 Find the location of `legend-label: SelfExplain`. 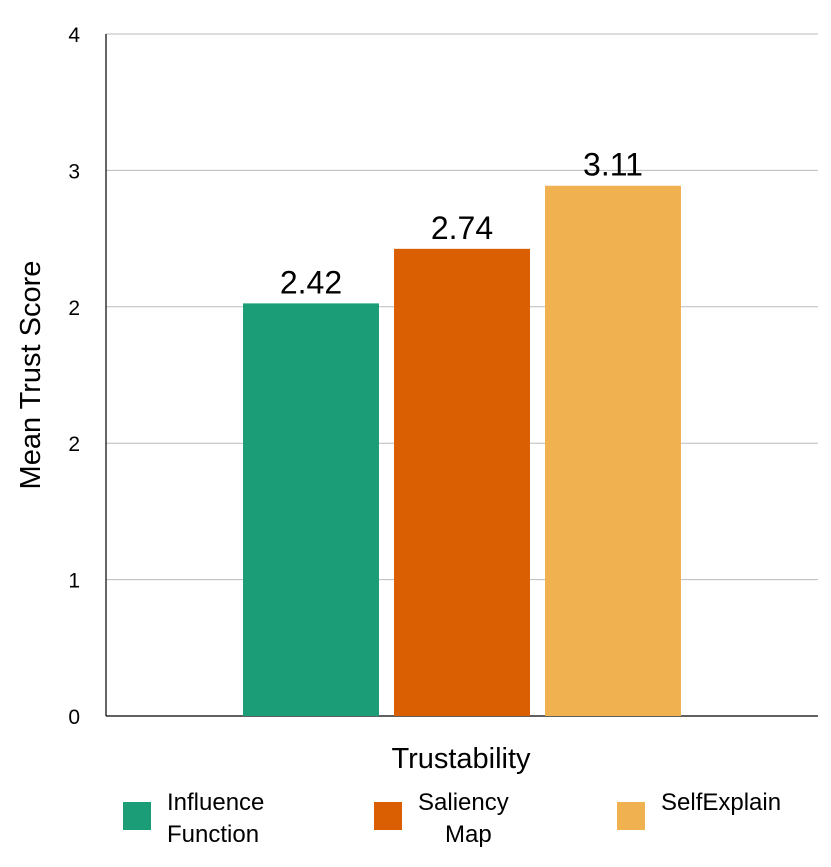

legend-label: SelfExplain is located at coordinates (721, 802).